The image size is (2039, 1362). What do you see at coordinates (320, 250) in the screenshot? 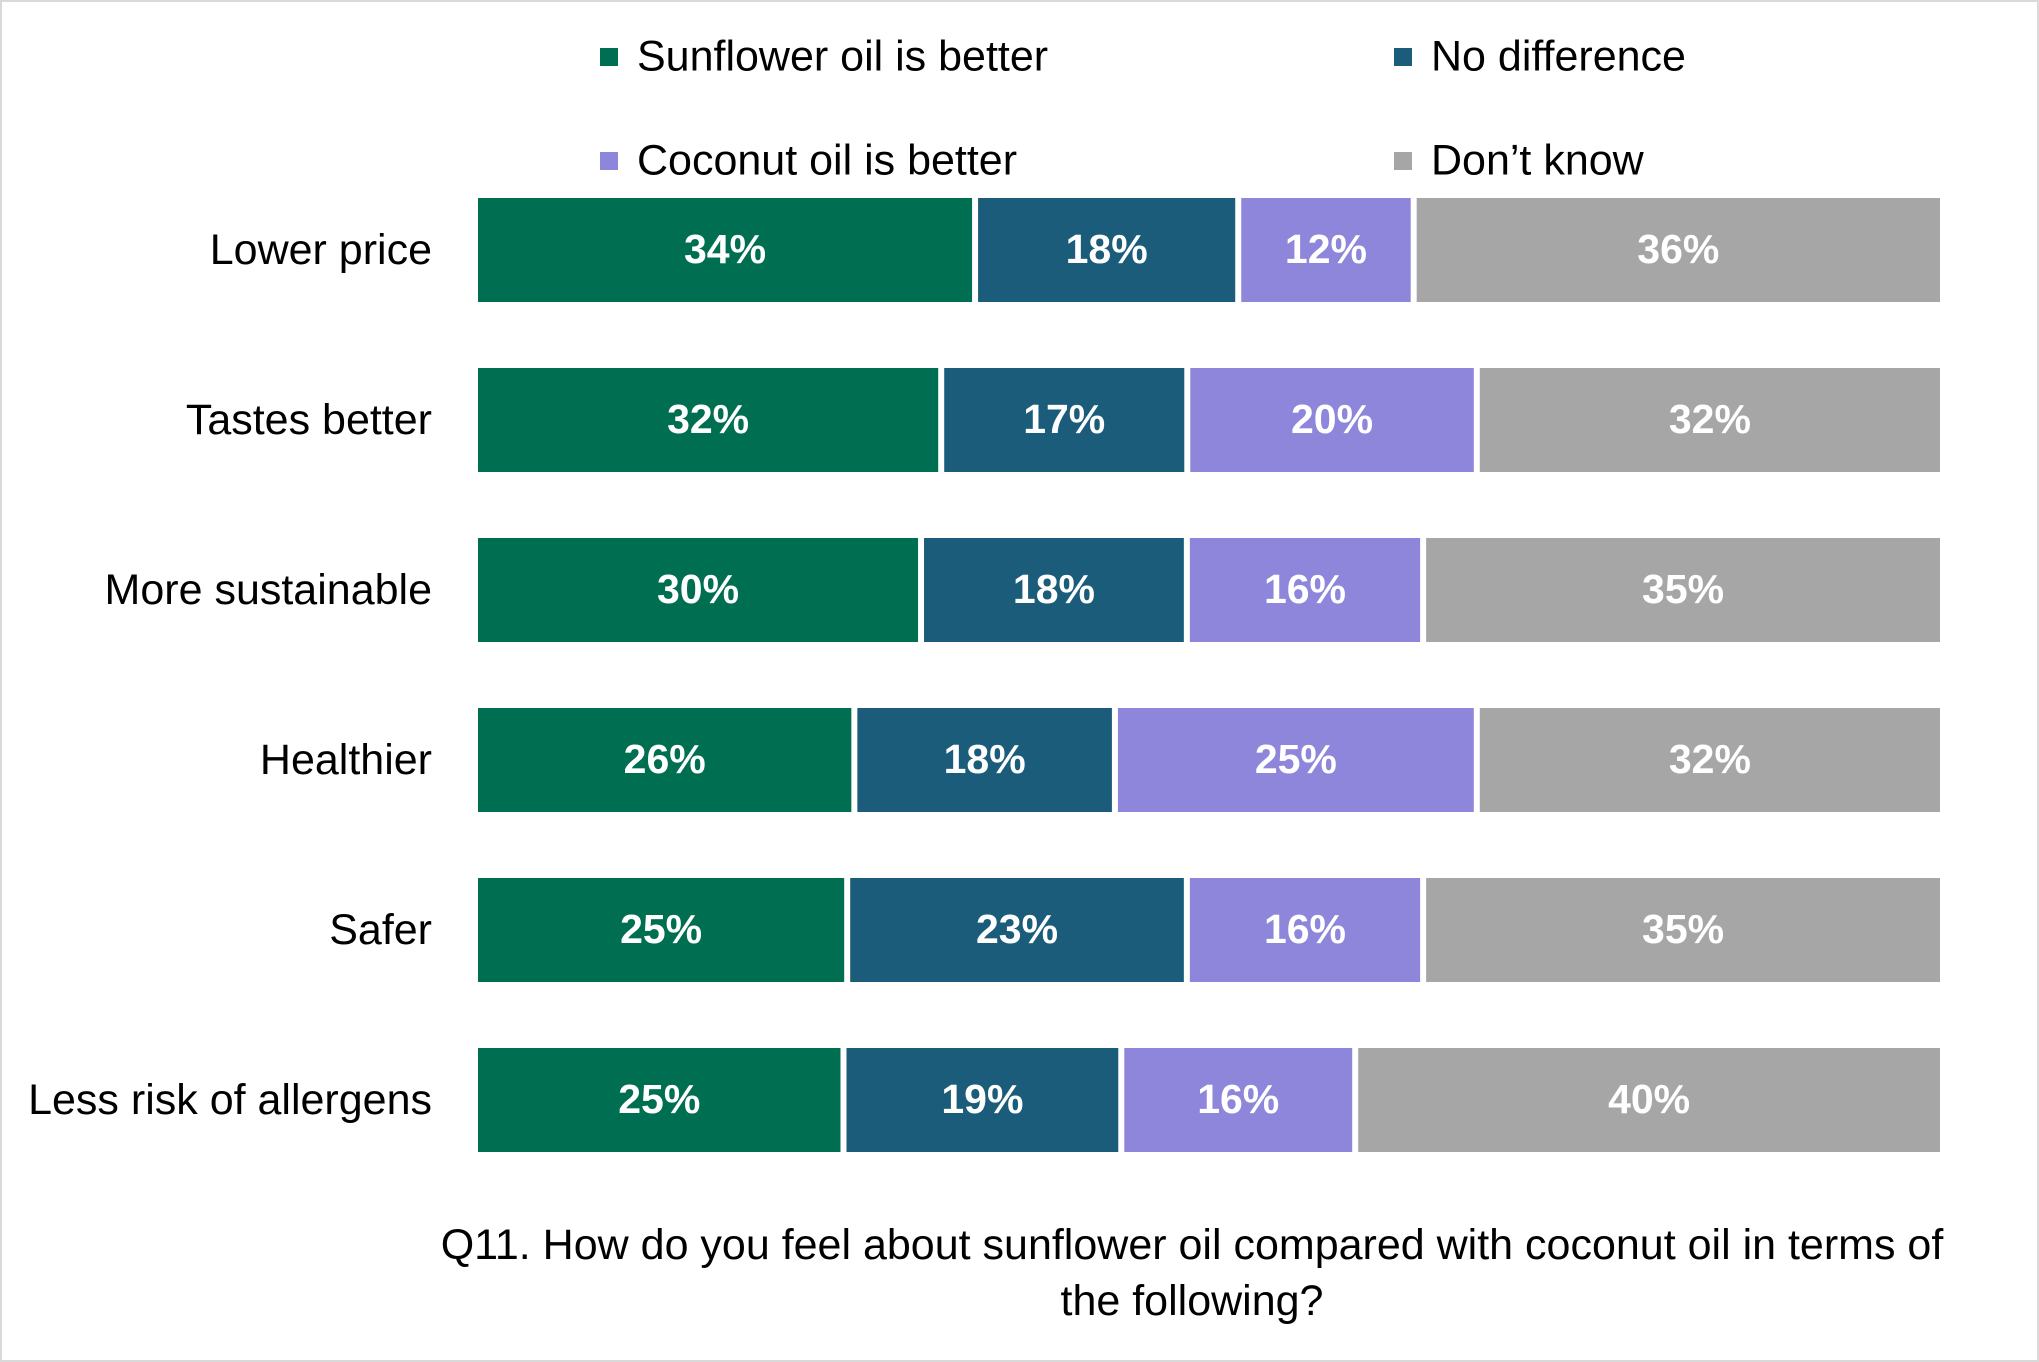
I see `category-label: Lower price` at bounding box center [320, 250].